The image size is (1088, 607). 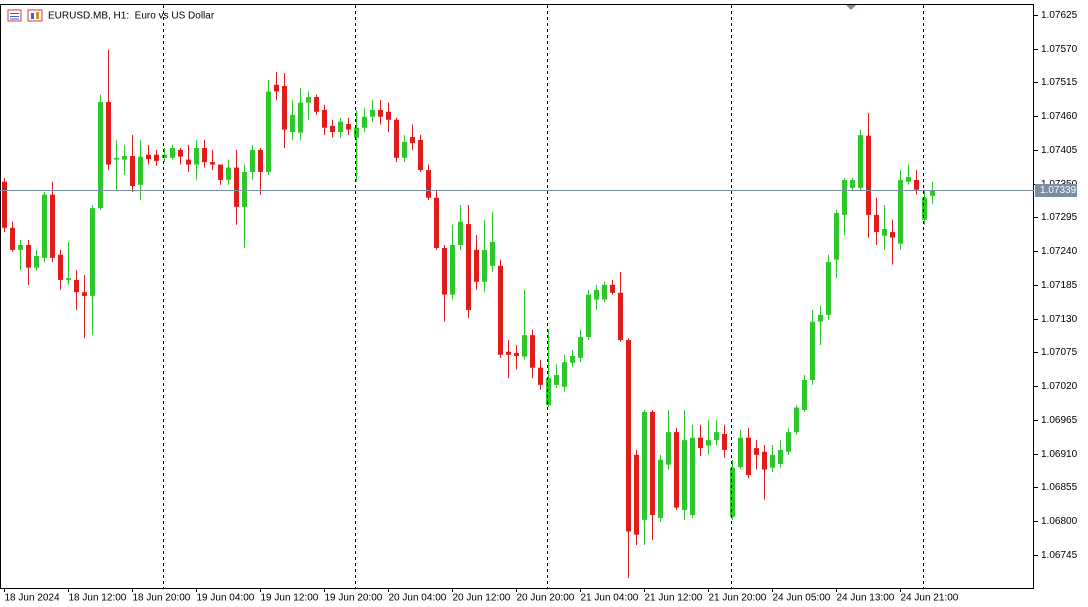 I want to click on y-tick-label: 1.06855, so click(x=1059, y=487).